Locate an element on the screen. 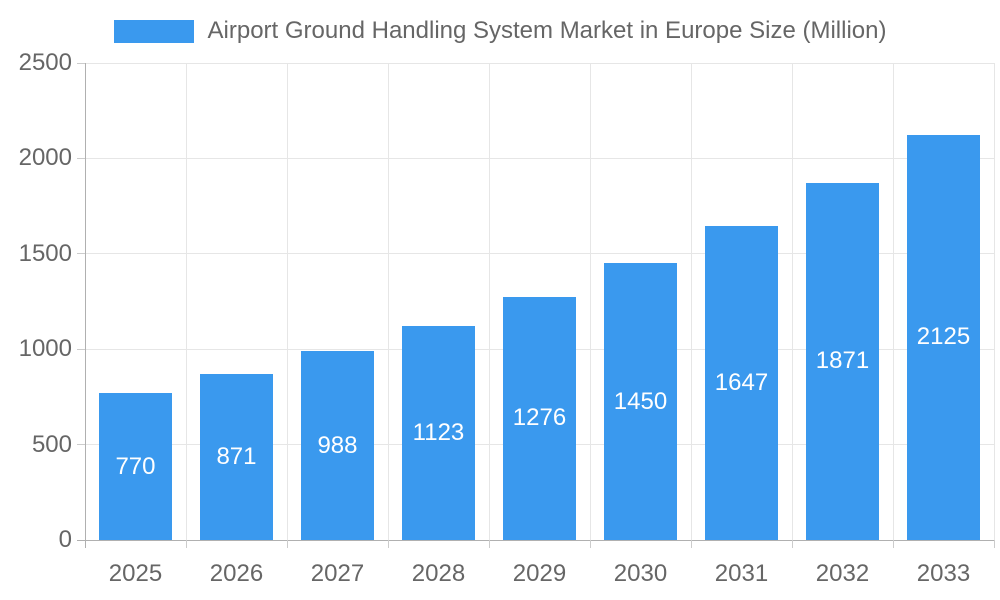 The width and height of the screenshot is (1000, 600). bar-2025: 770 is located at coordinates (135, 466).